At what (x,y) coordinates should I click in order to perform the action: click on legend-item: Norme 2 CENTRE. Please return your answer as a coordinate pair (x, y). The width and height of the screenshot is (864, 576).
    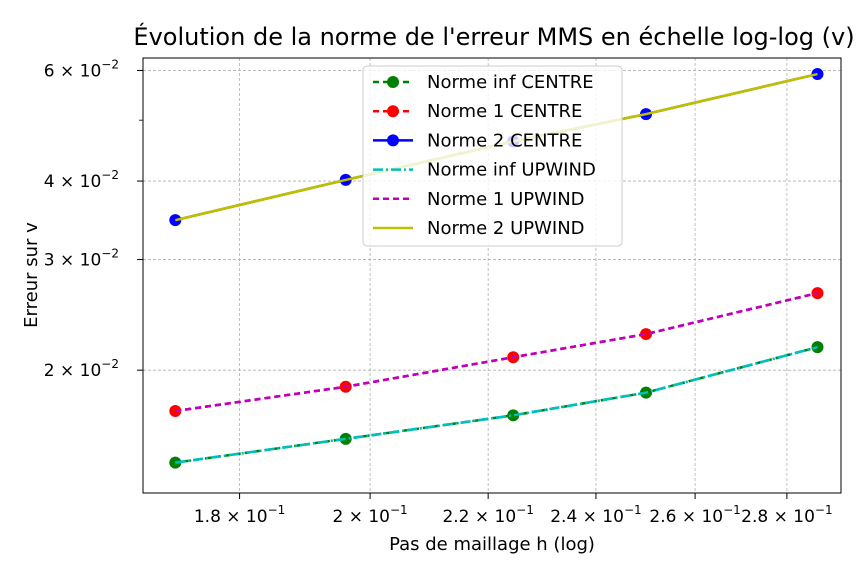
    Looking at the image, I should click on (477, 140).